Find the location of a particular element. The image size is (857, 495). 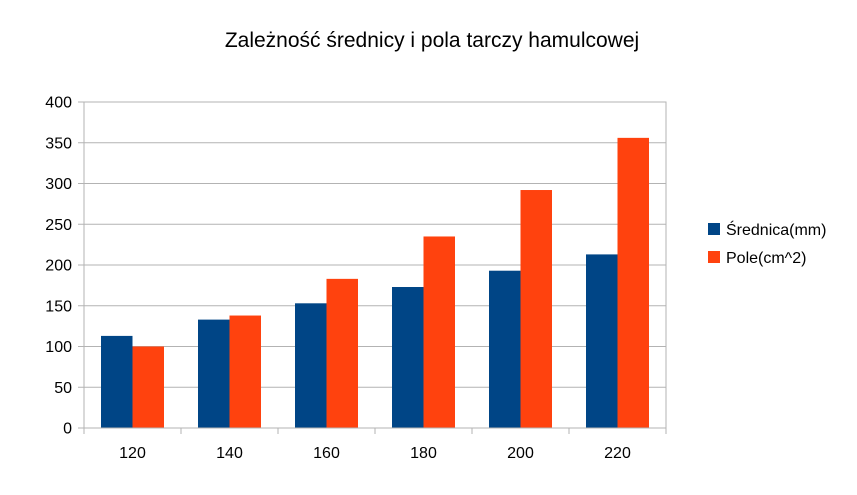

y-tick-label: 50 is located at coordinates (63, 388).